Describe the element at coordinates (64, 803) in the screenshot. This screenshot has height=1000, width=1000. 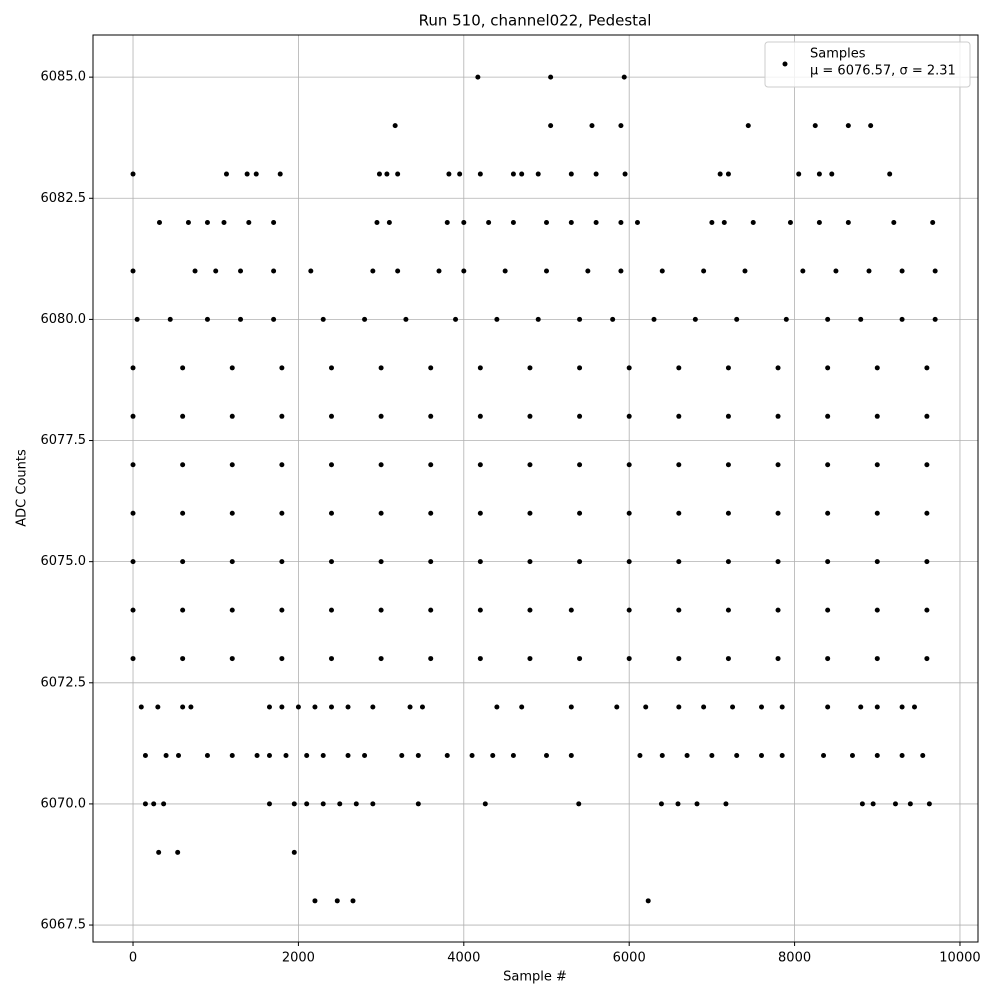
I see `y-tick-label: 6070.0` at that location.